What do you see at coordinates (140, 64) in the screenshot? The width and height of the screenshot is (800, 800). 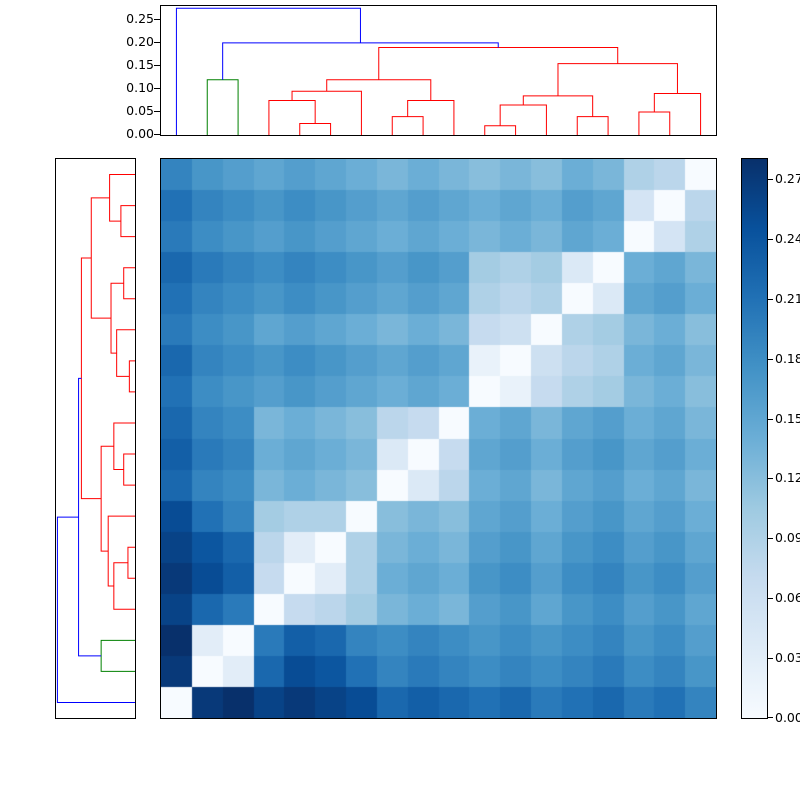 I see `y-tick-label: 0.15` at bounding box center [140, 64].